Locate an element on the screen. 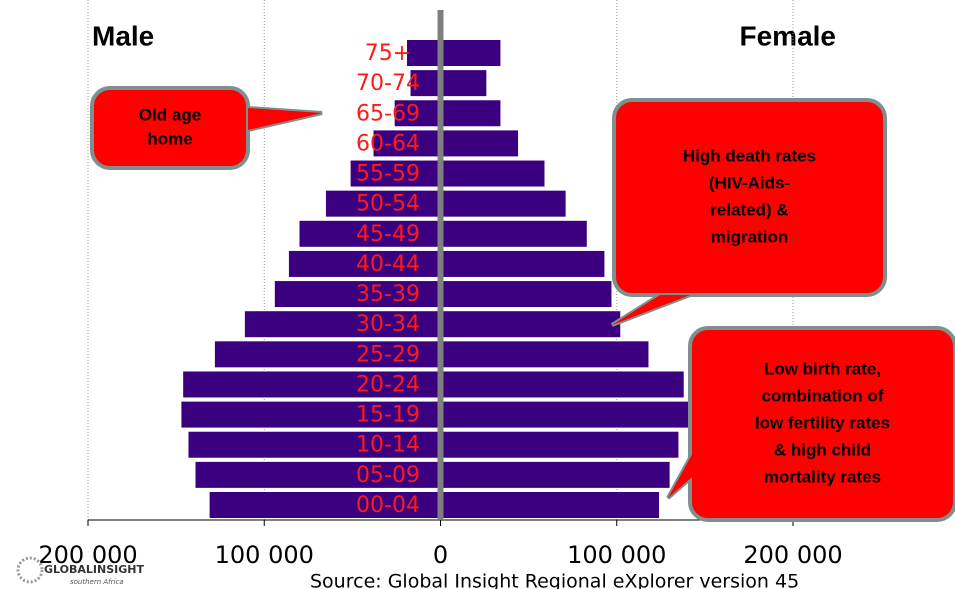  category-label: 55-59 is located at coordinates (388, 174).